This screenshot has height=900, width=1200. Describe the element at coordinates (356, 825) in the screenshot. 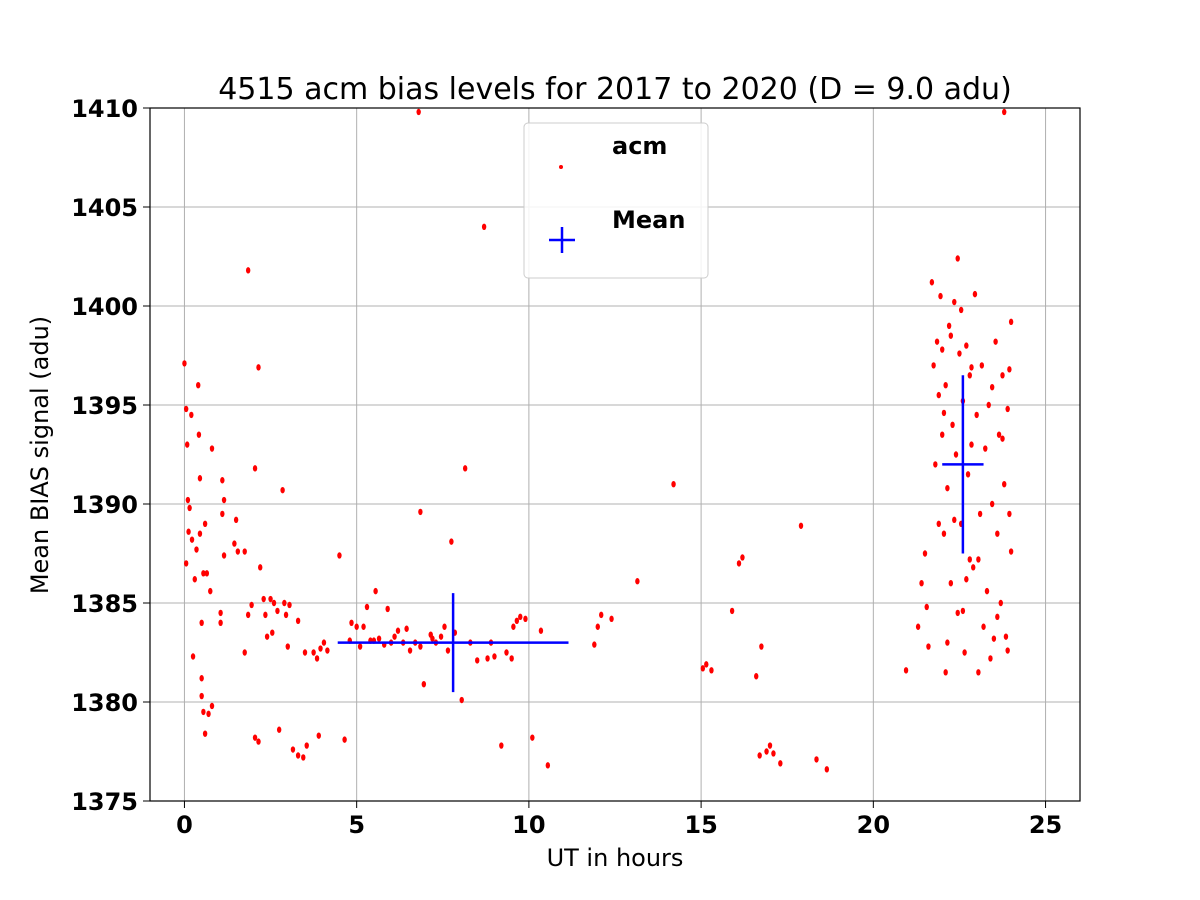

I see `x-tick-label: 5` at that location.